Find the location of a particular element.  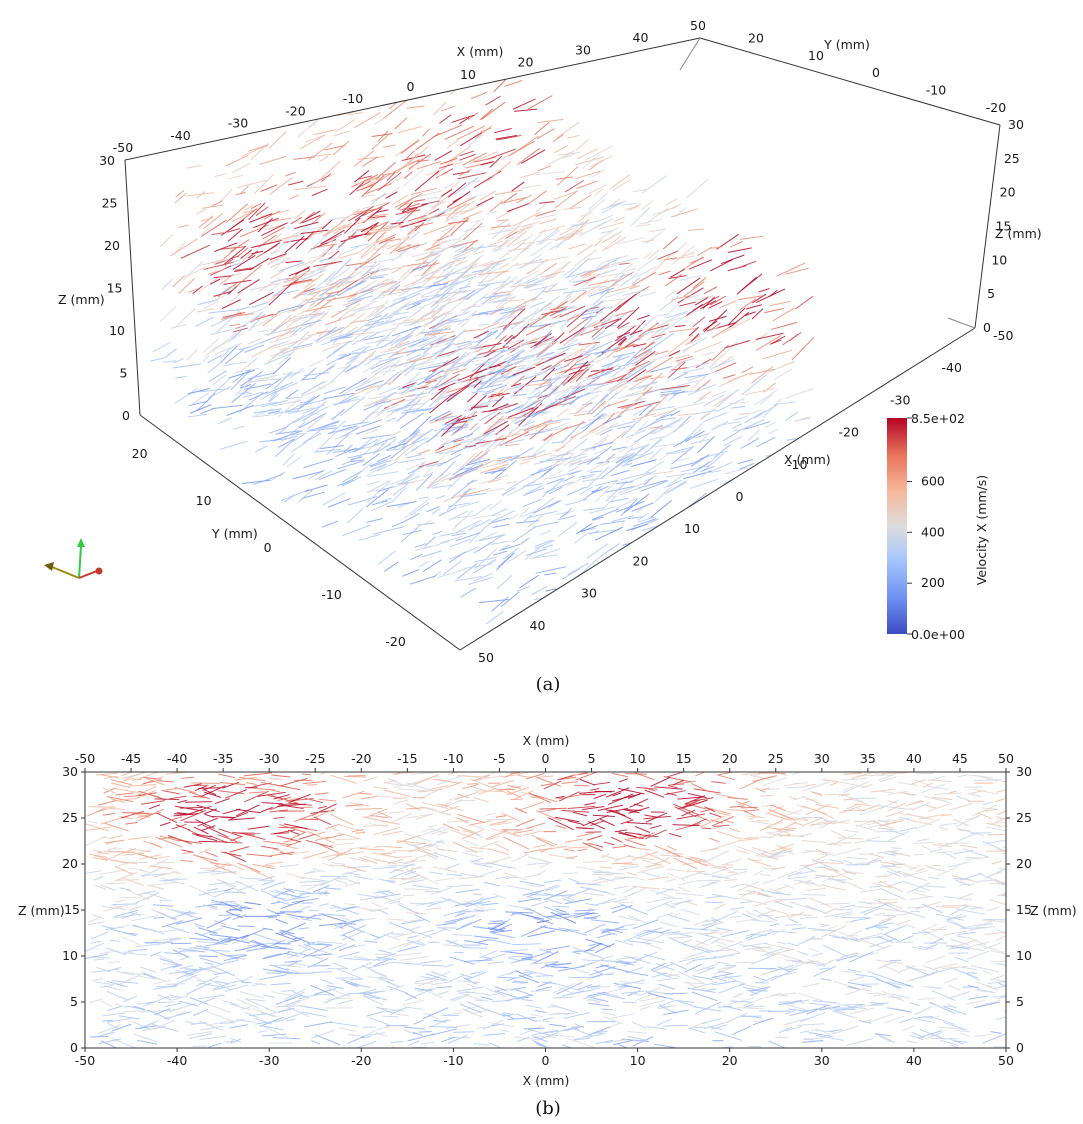

panel-a-x-label-side: X (mm) is located at coordinates (807, 459).